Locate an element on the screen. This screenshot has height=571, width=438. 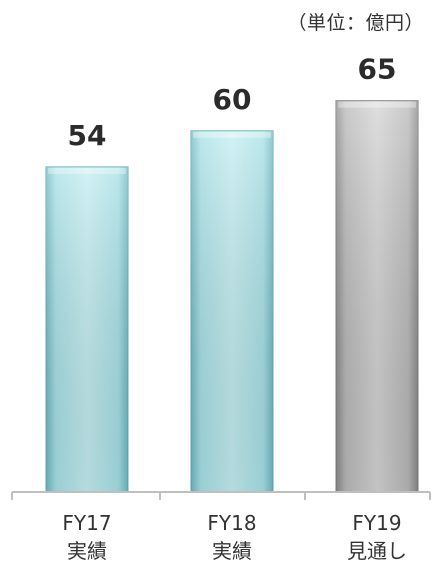
value-label-fy18: 60 is located at coordinates (232, 99).